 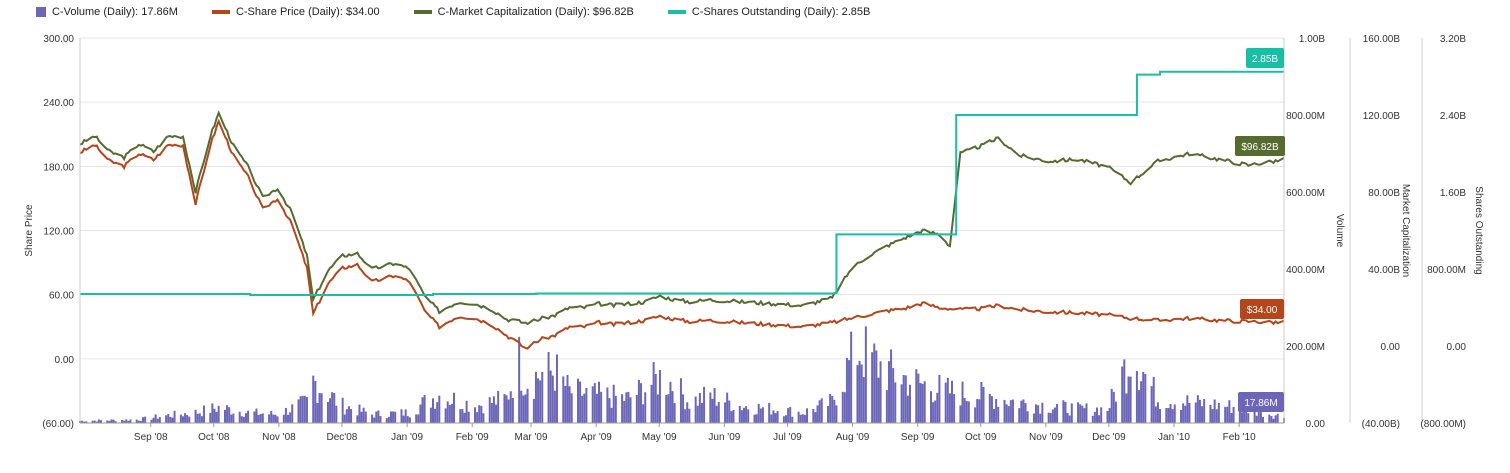 I want to click on legend-item-price: C-Share Price (Daily): $34.00, so click(x=295, y=12).